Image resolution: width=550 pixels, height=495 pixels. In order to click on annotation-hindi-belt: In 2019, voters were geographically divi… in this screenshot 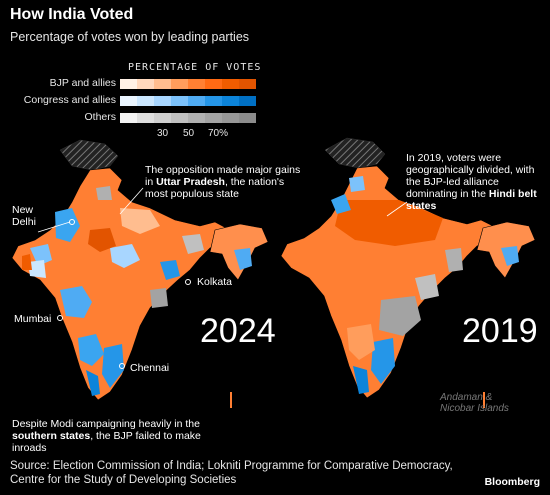, I will do `click(472, 182)`.